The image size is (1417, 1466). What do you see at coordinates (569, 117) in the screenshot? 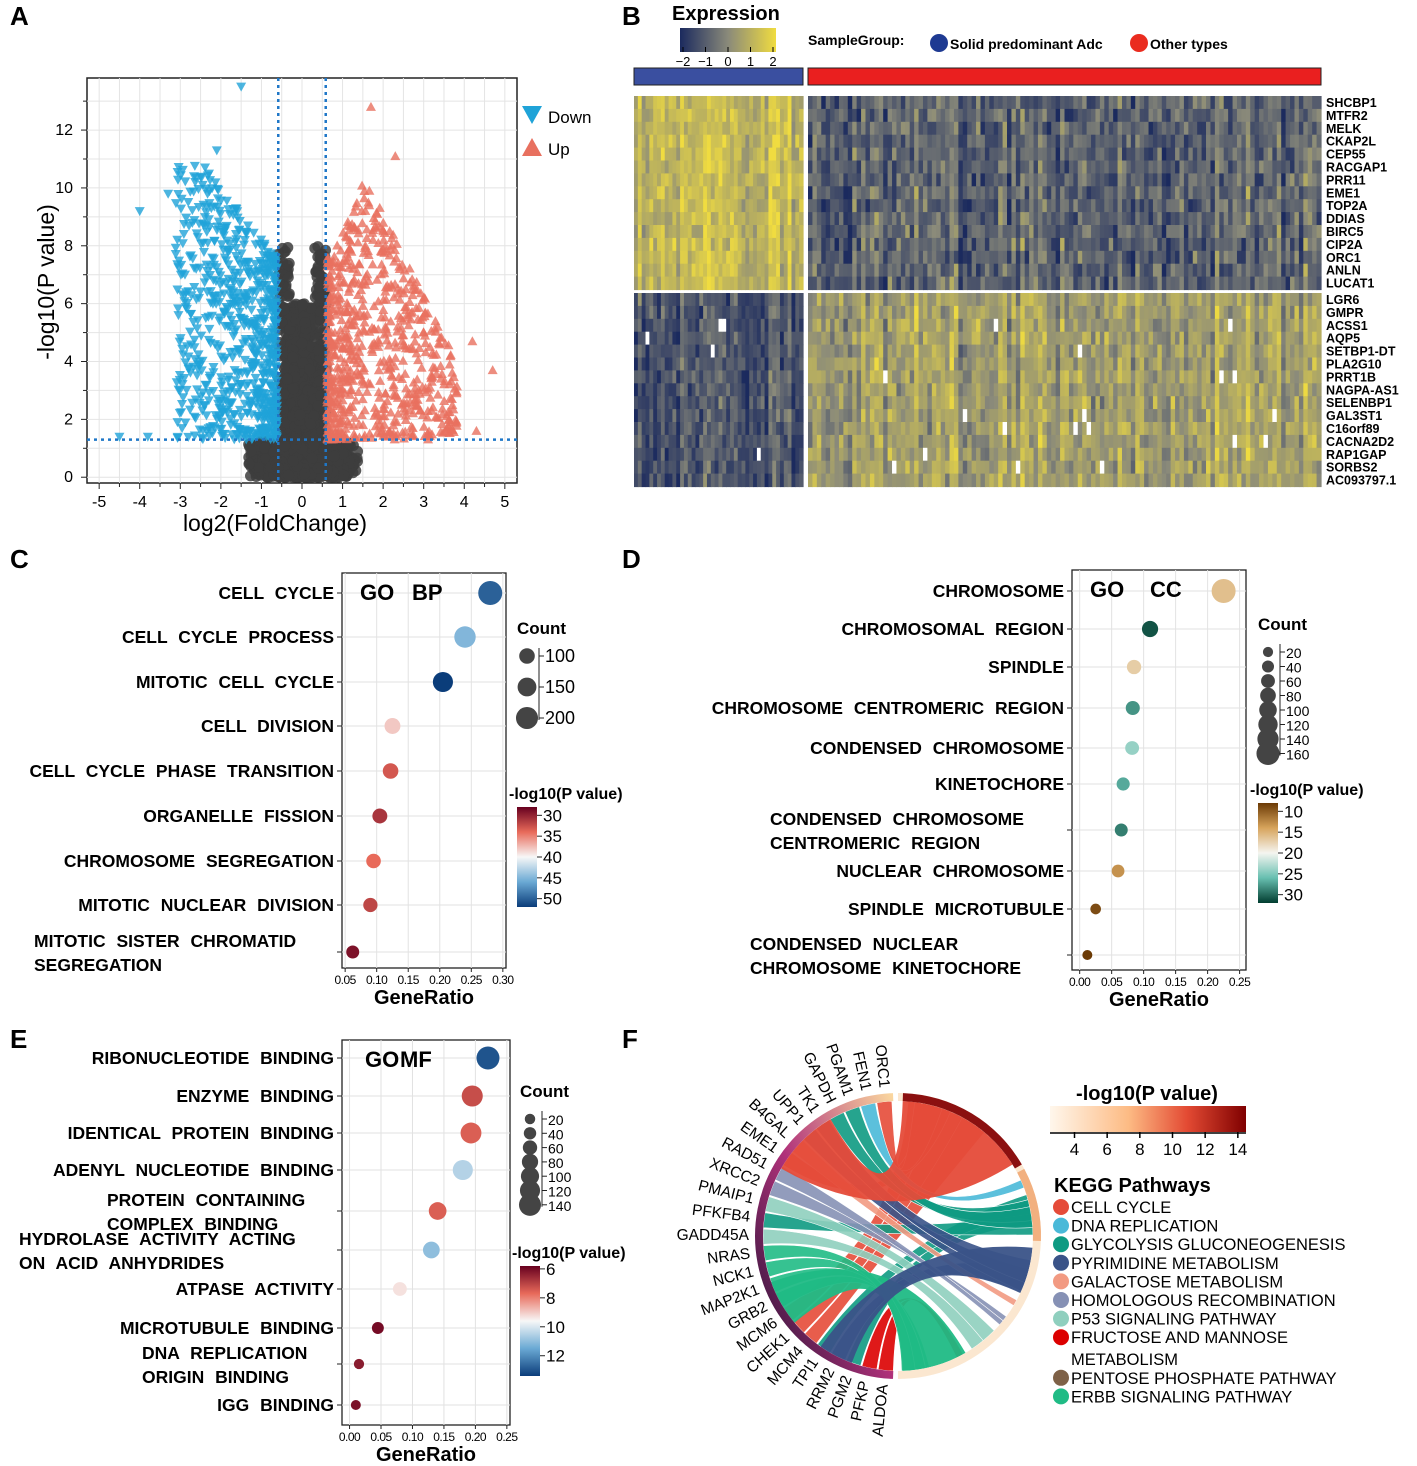
I see `legend-down-label: Down` at bounding box center [569, 117].